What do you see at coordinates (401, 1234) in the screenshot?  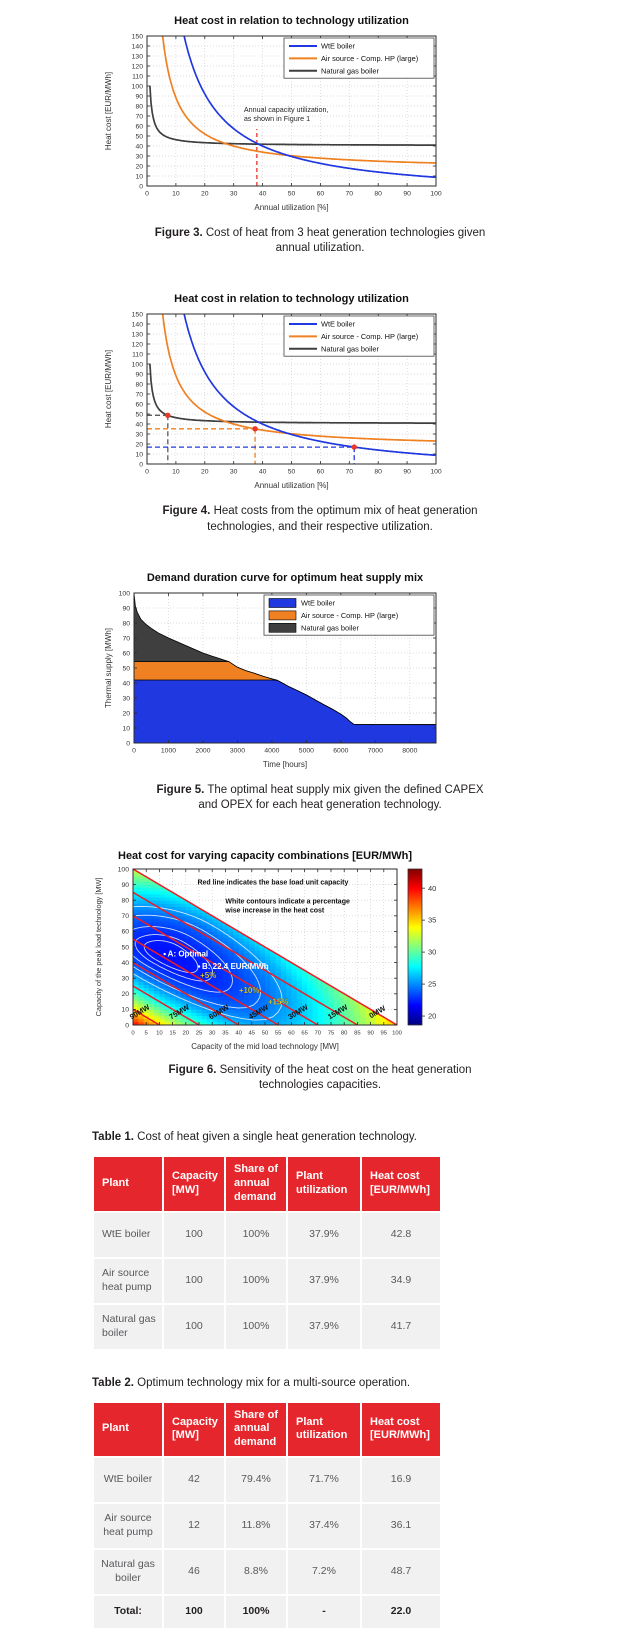 I see `table-cell: 42.8` at bounding box center [401, 1234].